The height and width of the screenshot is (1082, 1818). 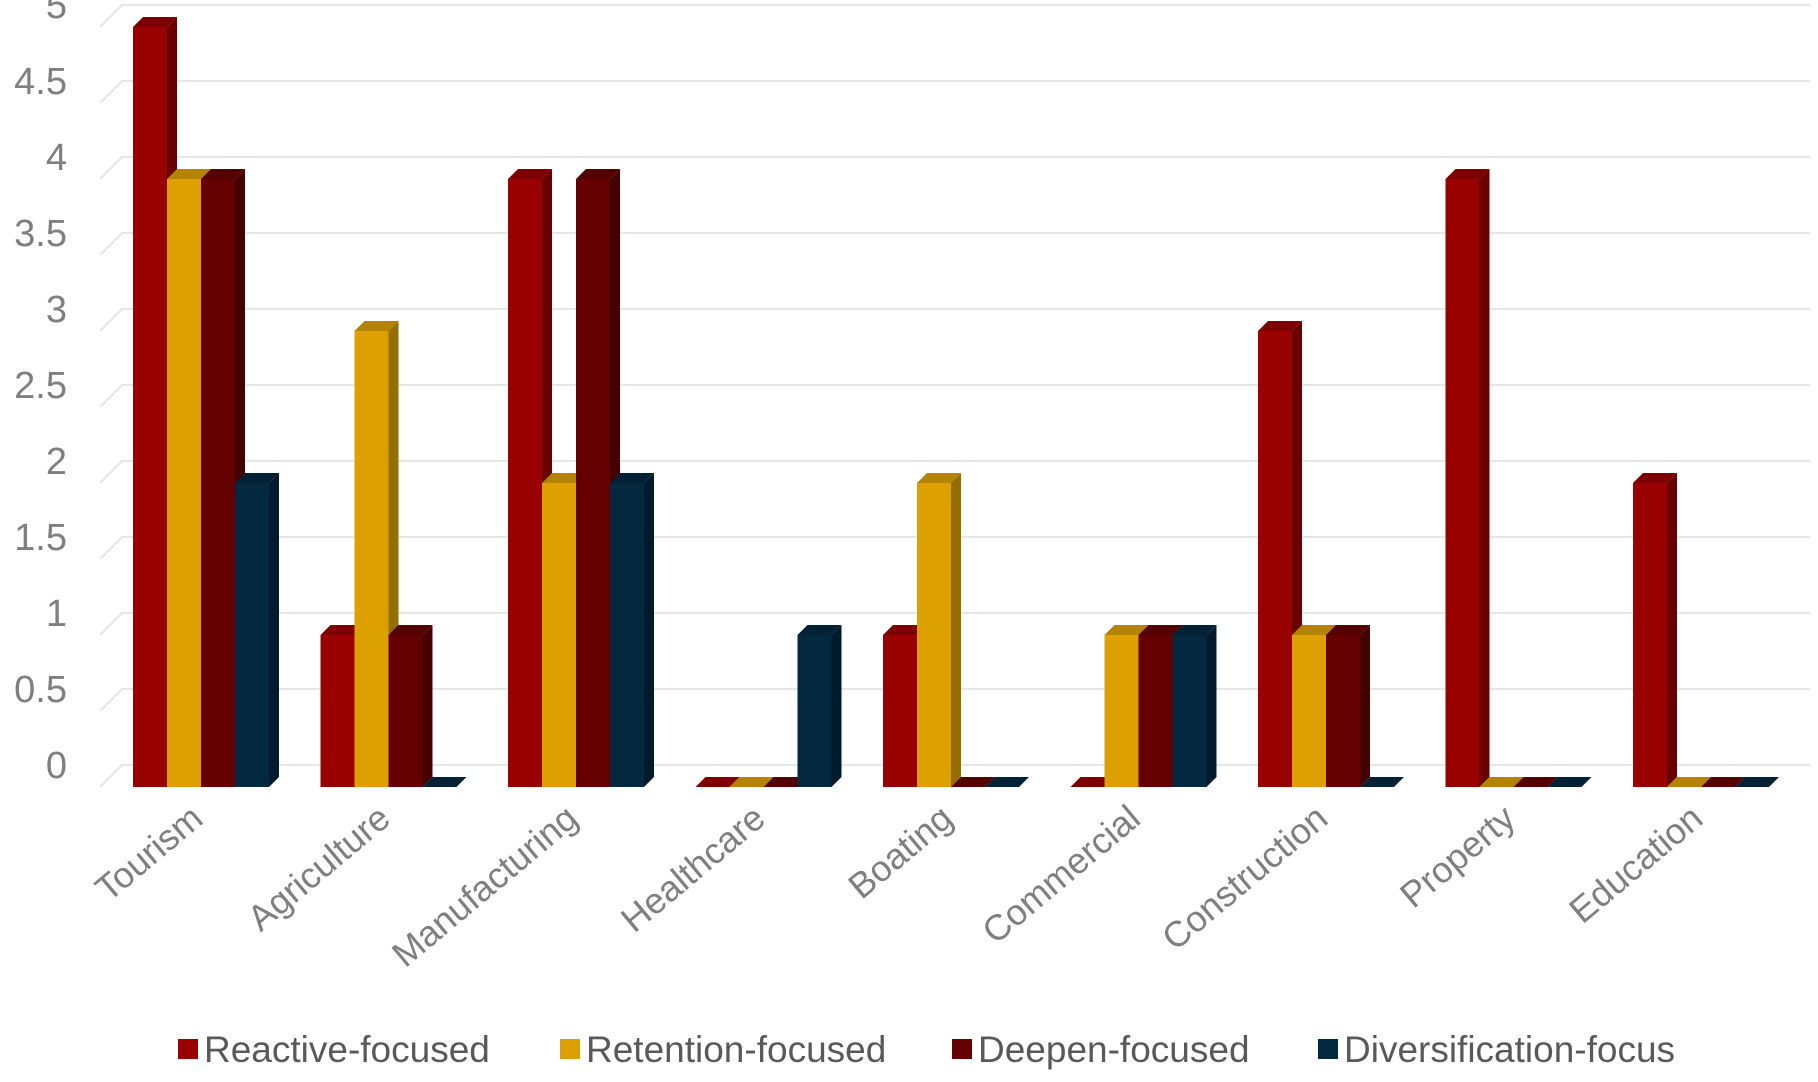 I want to click on legend-item: Deepen-focused, so click(x=1101, y=1049).